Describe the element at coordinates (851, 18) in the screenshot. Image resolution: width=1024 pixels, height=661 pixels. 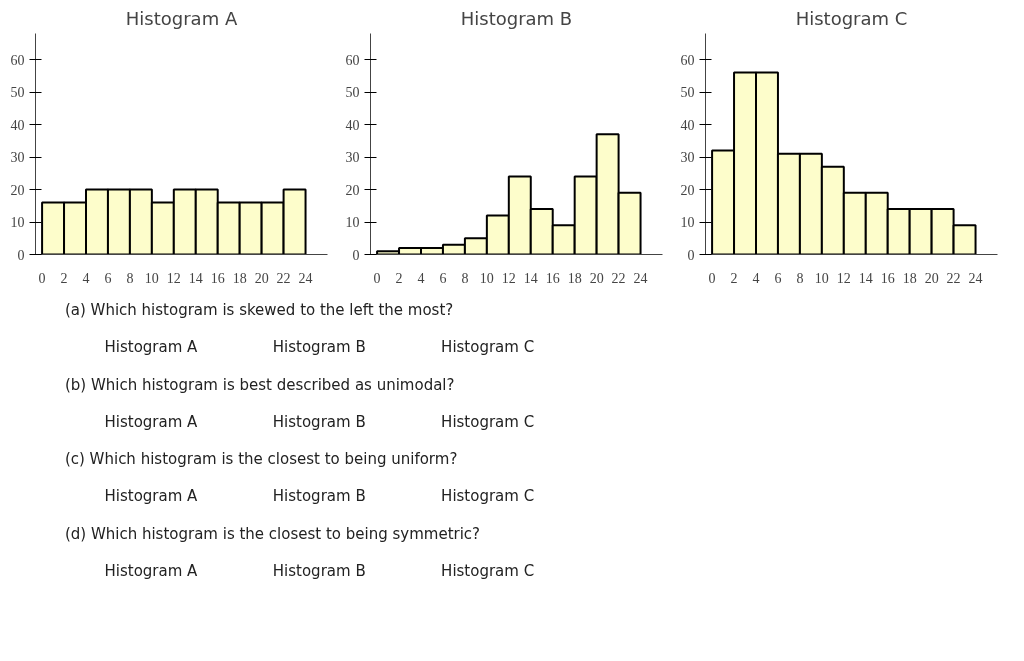
I see `chart-title: Histogram C` at that location.